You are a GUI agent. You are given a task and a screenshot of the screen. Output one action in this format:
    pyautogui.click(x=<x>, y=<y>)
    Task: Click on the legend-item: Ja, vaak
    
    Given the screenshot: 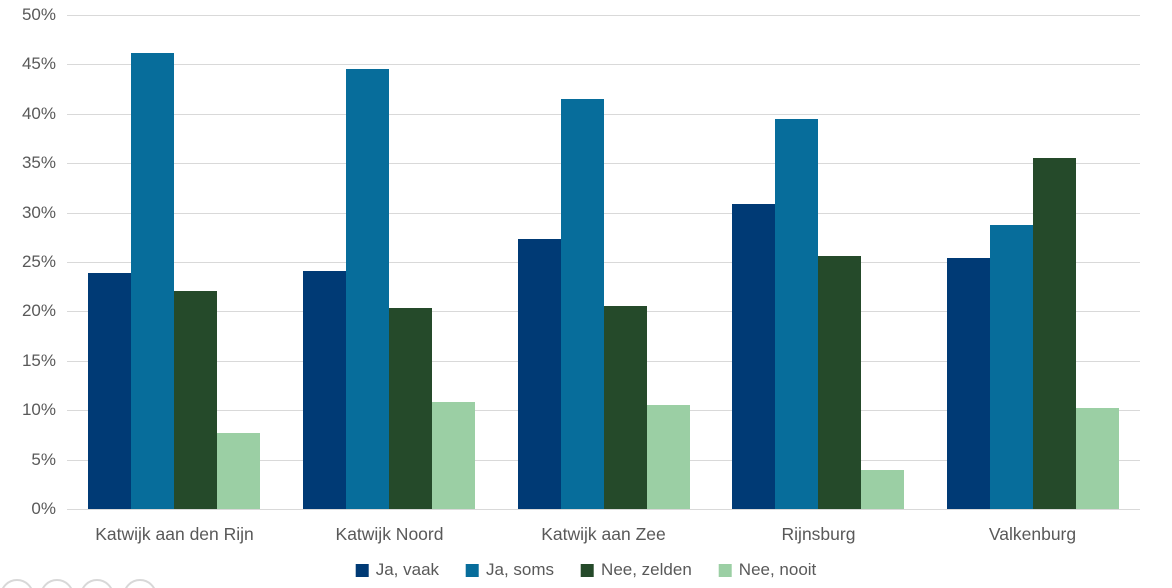 What is the action you would take?
    pyautogui.click(x=397, y=570)
    